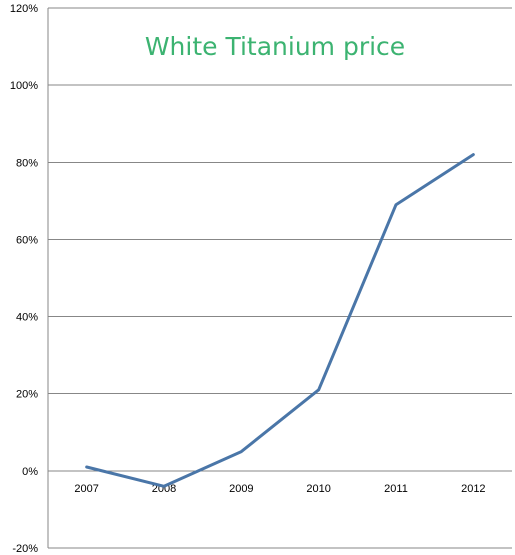 The width and height of the screenshot is (515, 555). What do you see at coordinates (27, 163) in the screenshot?
I see `y-tick-label: 80%` at bounding box center [27, 163].